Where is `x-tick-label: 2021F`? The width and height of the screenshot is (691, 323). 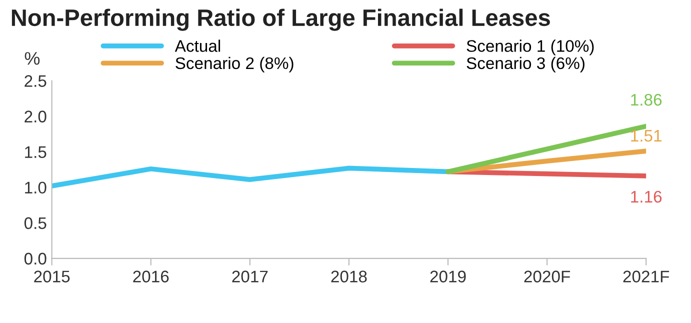 x-tick-label: 2021F is located at coordinates (646, 276).